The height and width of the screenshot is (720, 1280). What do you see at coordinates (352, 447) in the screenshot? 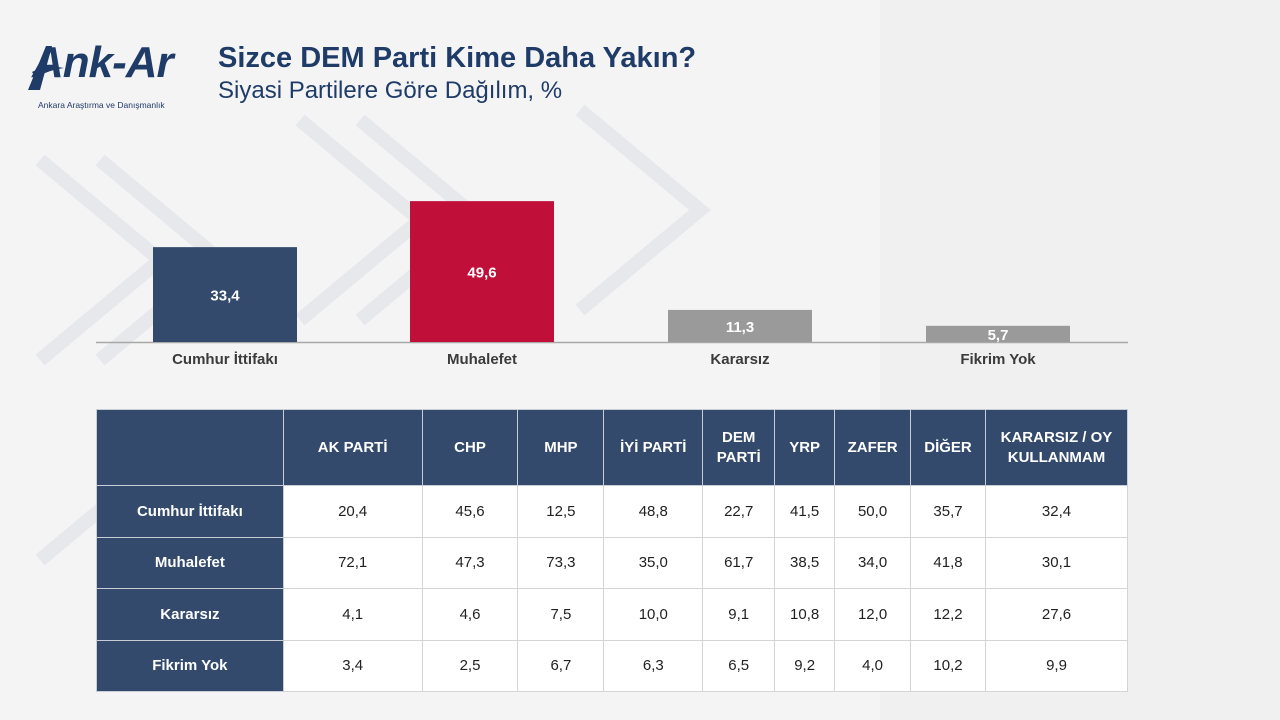
I see `column-header: AK PARTİ` at bounding box center [352, 447].